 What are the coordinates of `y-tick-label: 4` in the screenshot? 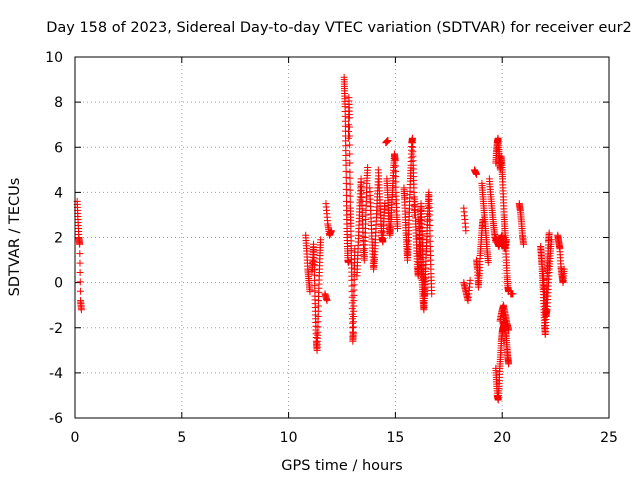 It's located at (58, 193).